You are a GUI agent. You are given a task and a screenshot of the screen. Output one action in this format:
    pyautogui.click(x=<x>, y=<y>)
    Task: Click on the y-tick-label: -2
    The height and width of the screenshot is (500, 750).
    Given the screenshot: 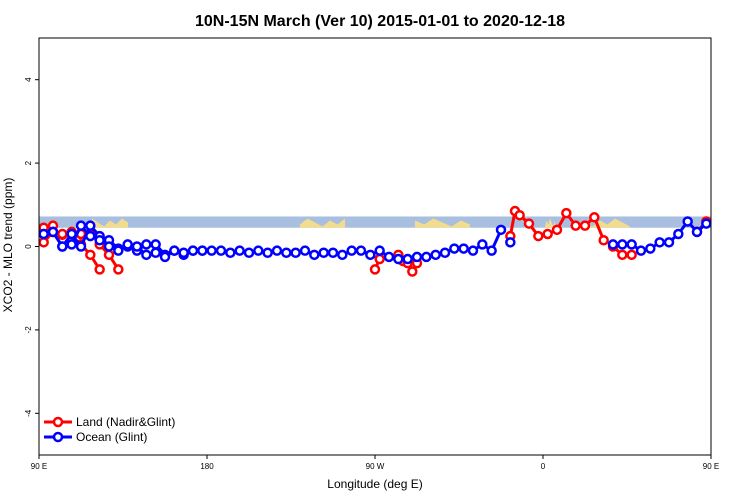 What is the action you would take?
    pyautogui.click(x=28, y=330)
    